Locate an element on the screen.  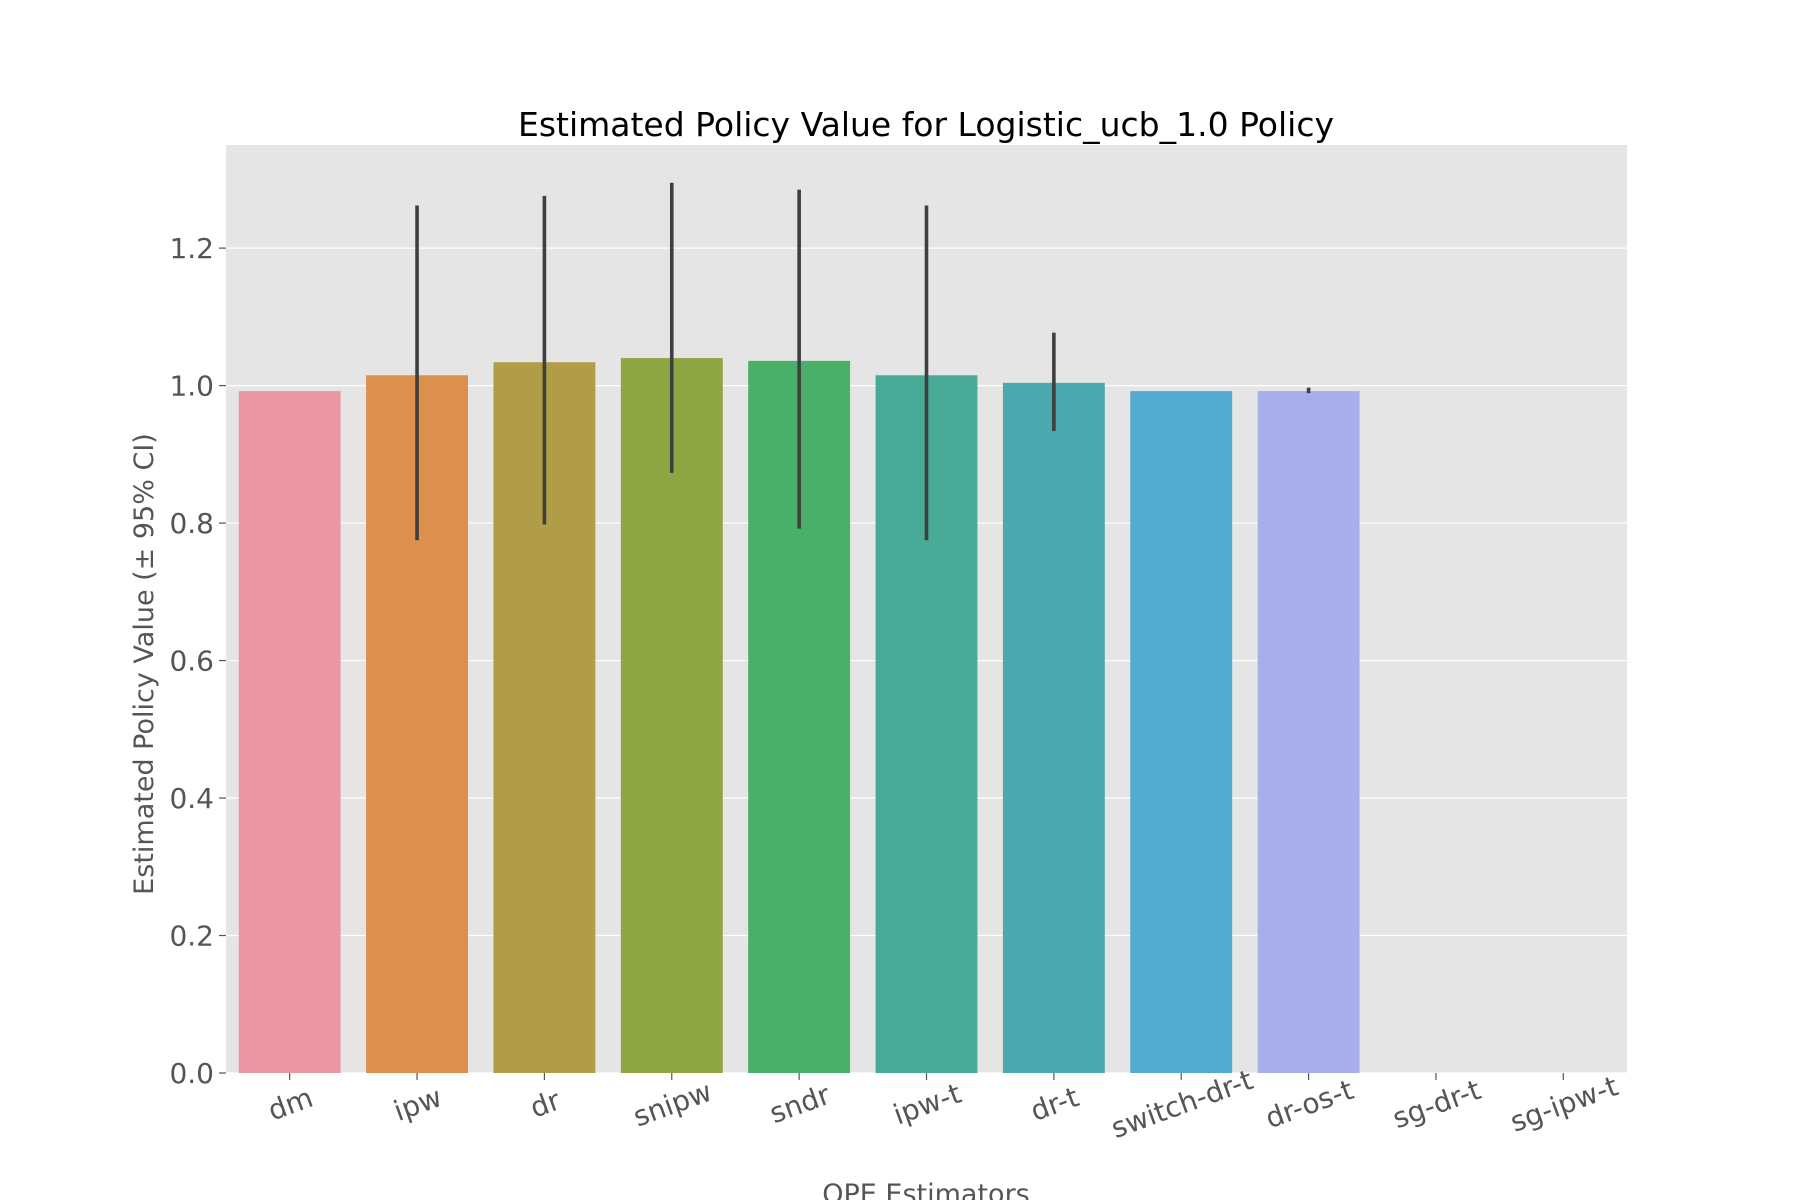
x-tick-label-ipw-t: ipw-t is located at coordinates (927, 1104).